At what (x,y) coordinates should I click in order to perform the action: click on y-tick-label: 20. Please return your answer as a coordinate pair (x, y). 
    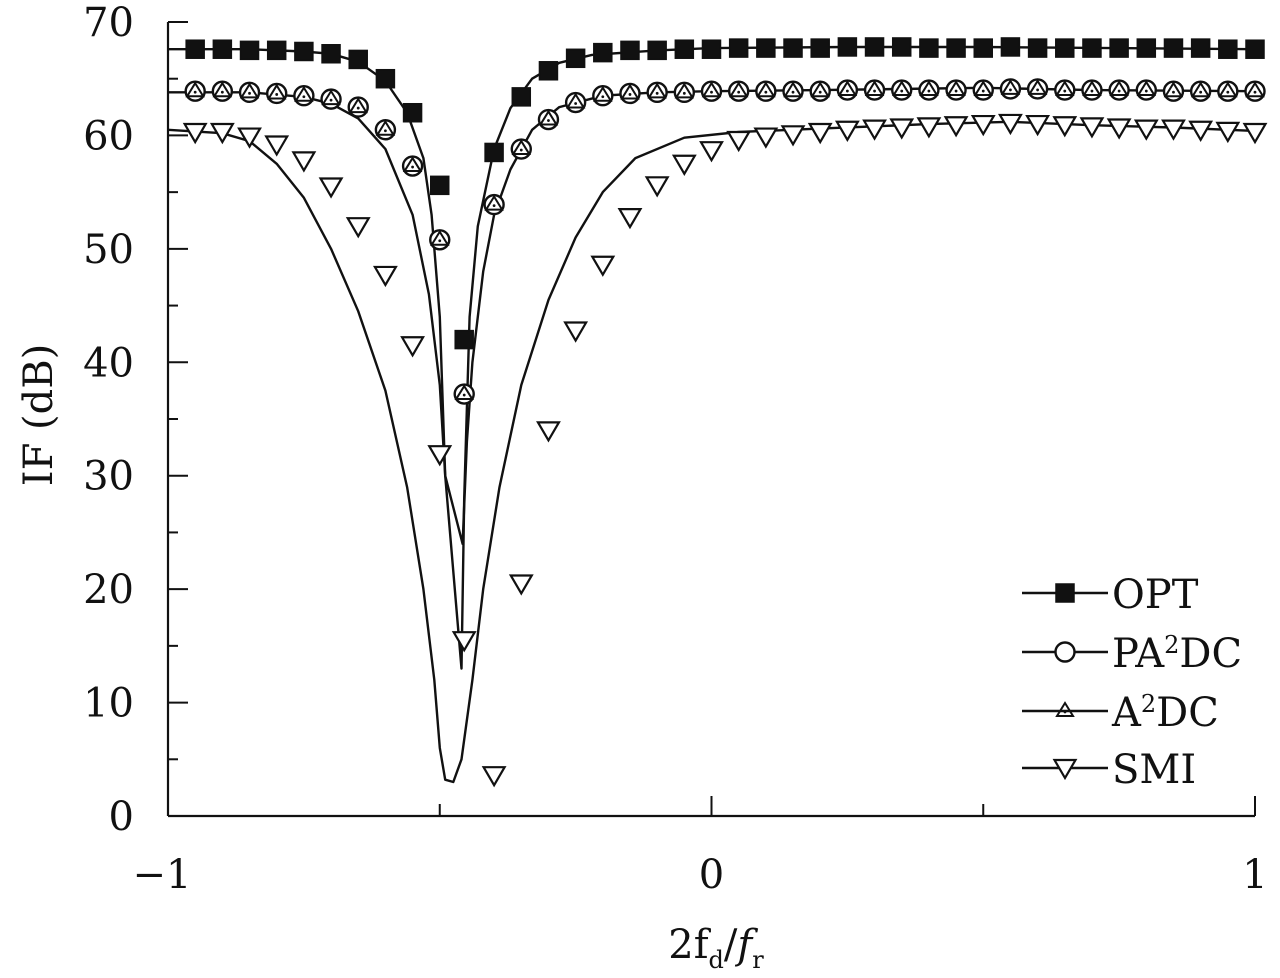
    Looking at the image, I should click on (108, 590).